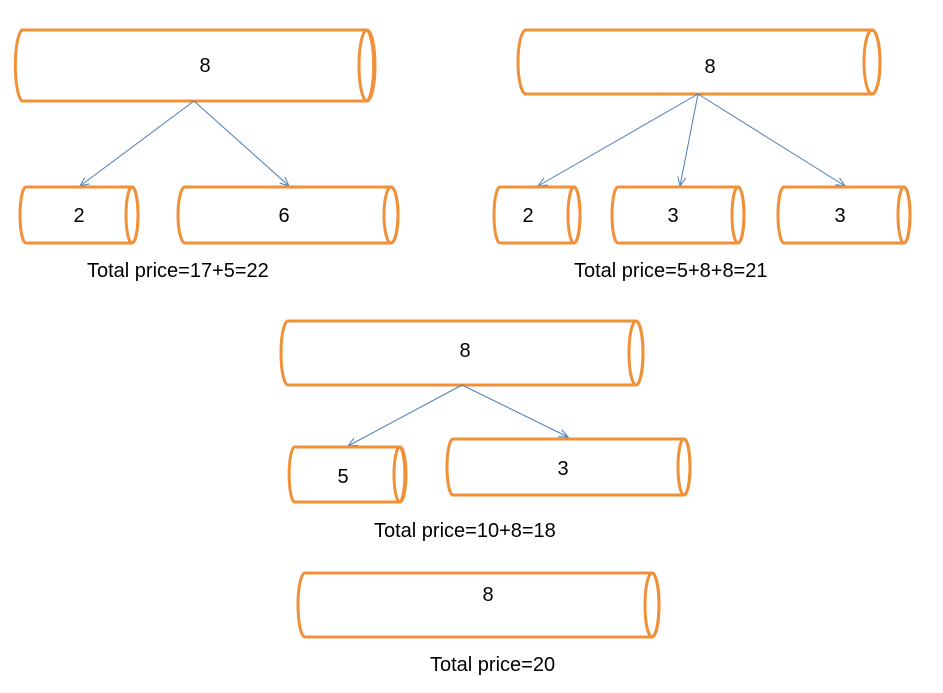  I want to click on piece-rod: 6, so click(288, 215).